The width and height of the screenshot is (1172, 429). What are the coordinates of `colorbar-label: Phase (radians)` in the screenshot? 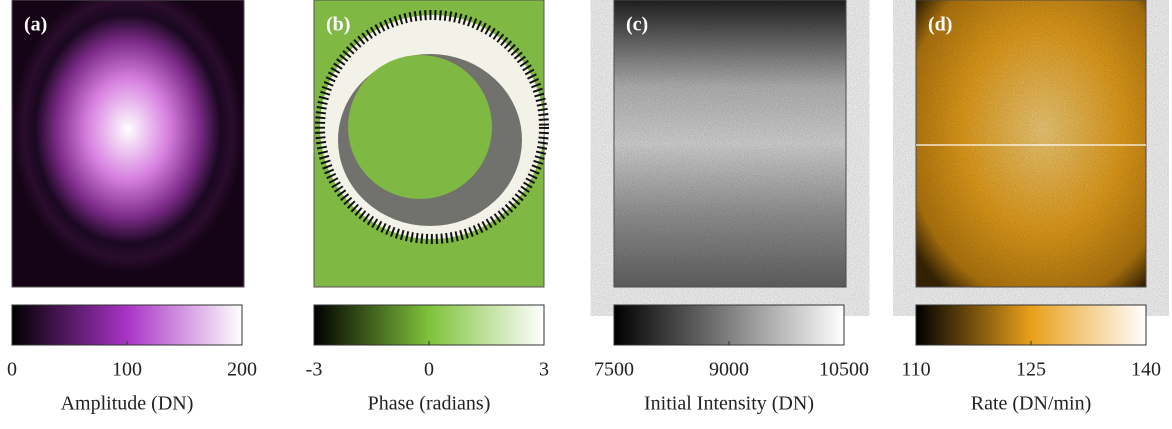 It's located at (429, 404).